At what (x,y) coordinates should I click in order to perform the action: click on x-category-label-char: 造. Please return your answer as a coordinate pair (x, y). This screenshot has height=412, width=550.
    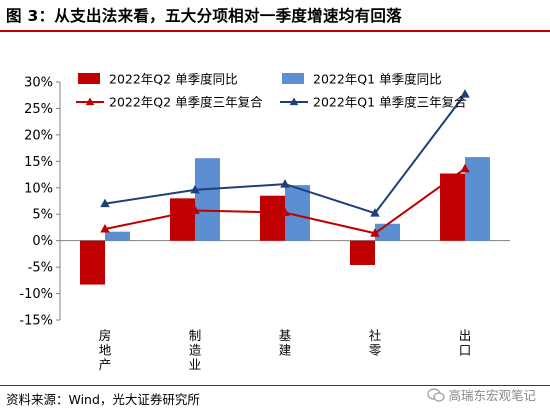
    Looking at the image, I should click on (195, 350).